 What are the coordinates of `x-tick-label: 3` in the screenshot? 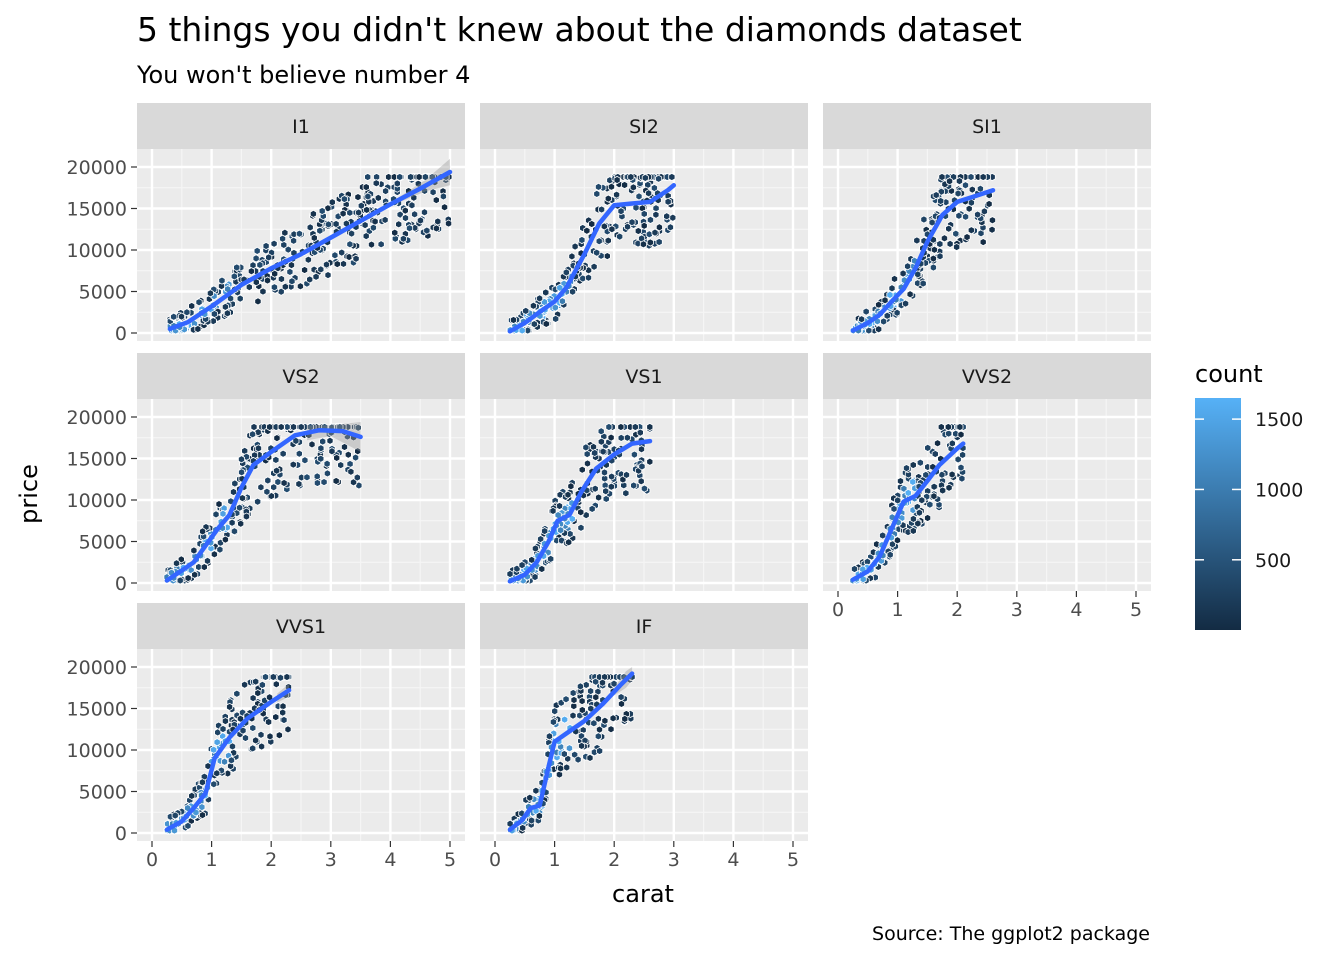 It's located at (1017, 610).